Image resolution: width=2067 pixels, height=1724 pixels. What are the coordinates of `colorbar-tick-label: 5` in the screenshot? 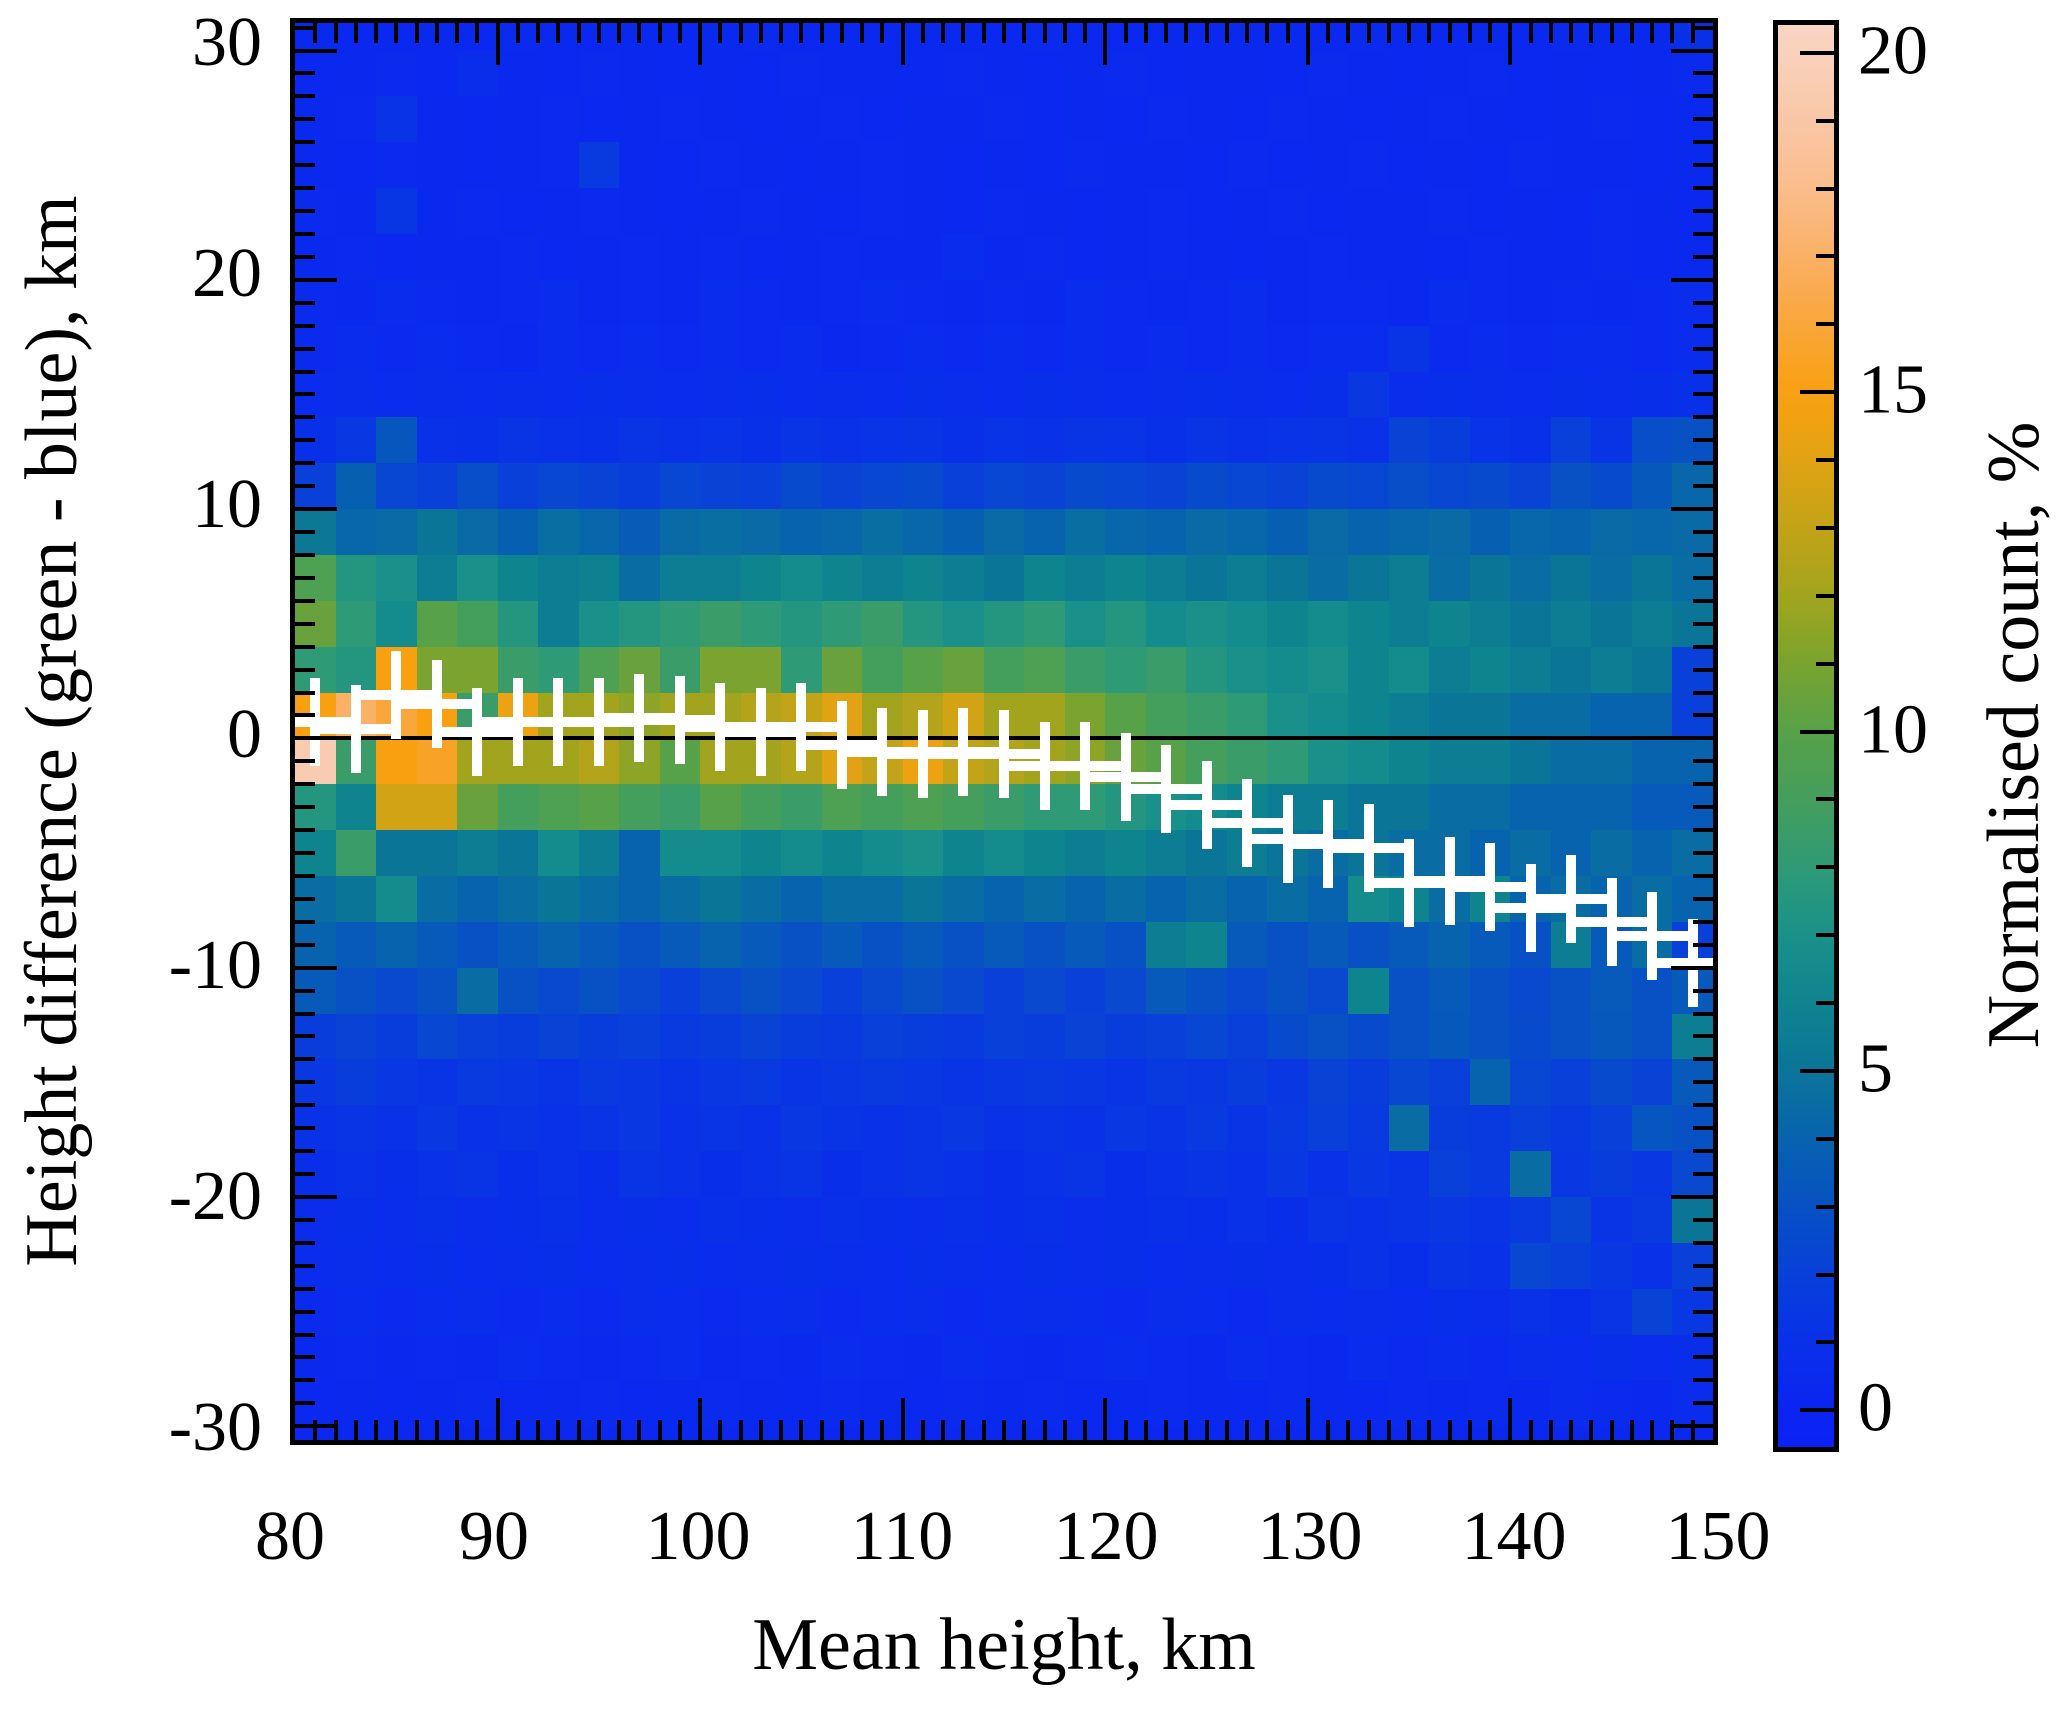 It's located at (1875, 1069).